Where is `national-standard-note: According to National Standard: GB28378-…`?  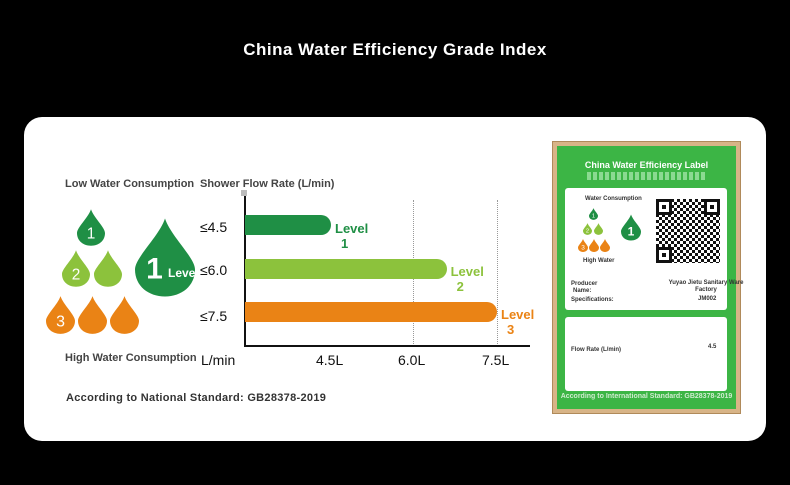 national-standard-note: According to National Standard: GB28378-… is located at coordinates (196, 398).